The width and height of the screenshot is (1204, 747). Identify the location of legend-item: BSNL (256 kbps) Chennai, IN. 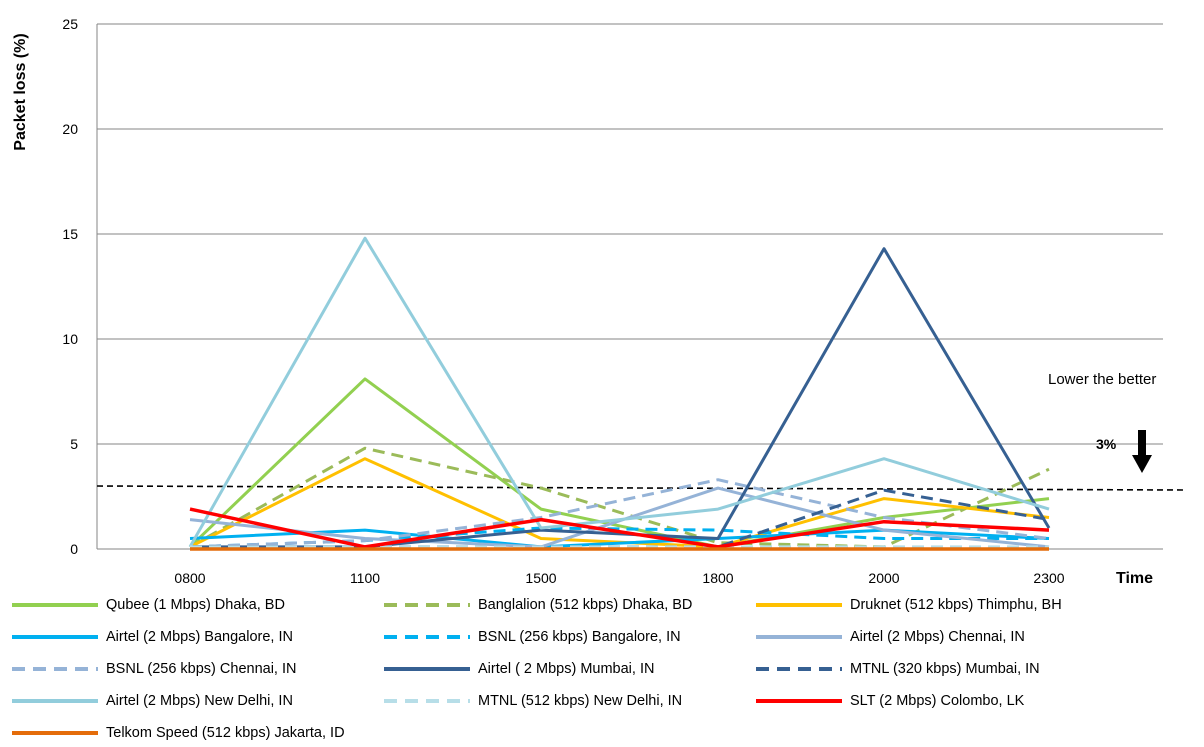
(153, 669).